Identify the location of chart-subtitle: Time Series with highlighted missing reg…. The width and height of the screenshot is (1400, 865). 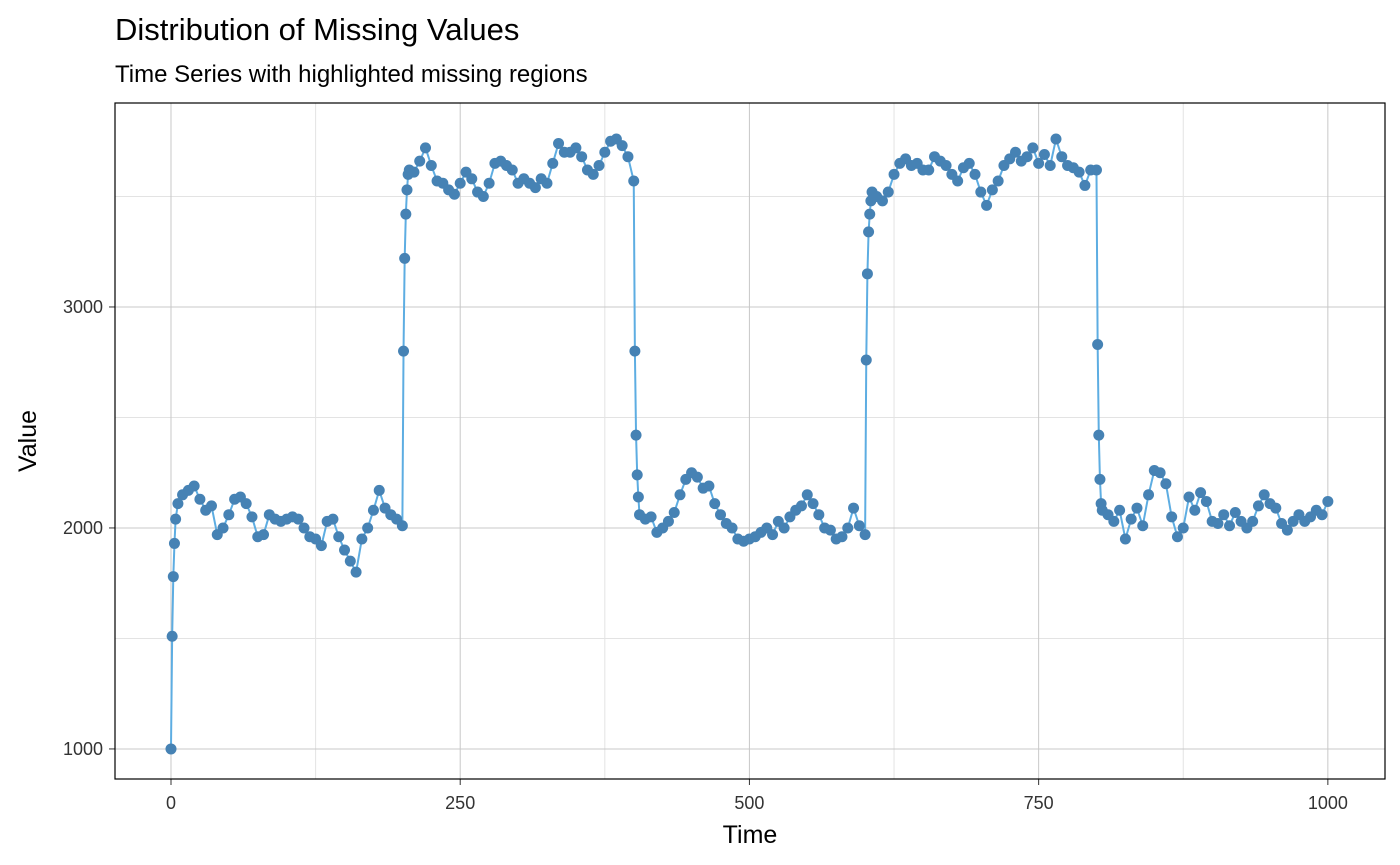
(351, 74).